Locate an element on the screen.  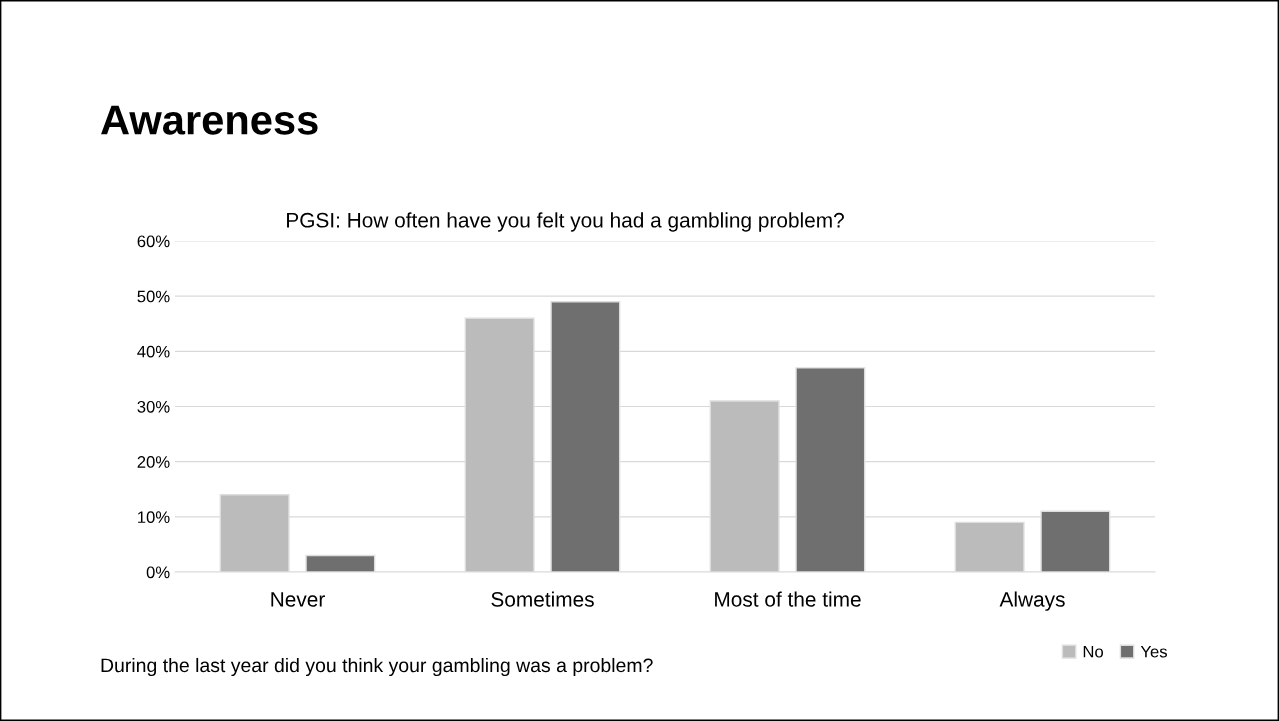
y-tick-label: 10% is located at coordinates (154, 517).